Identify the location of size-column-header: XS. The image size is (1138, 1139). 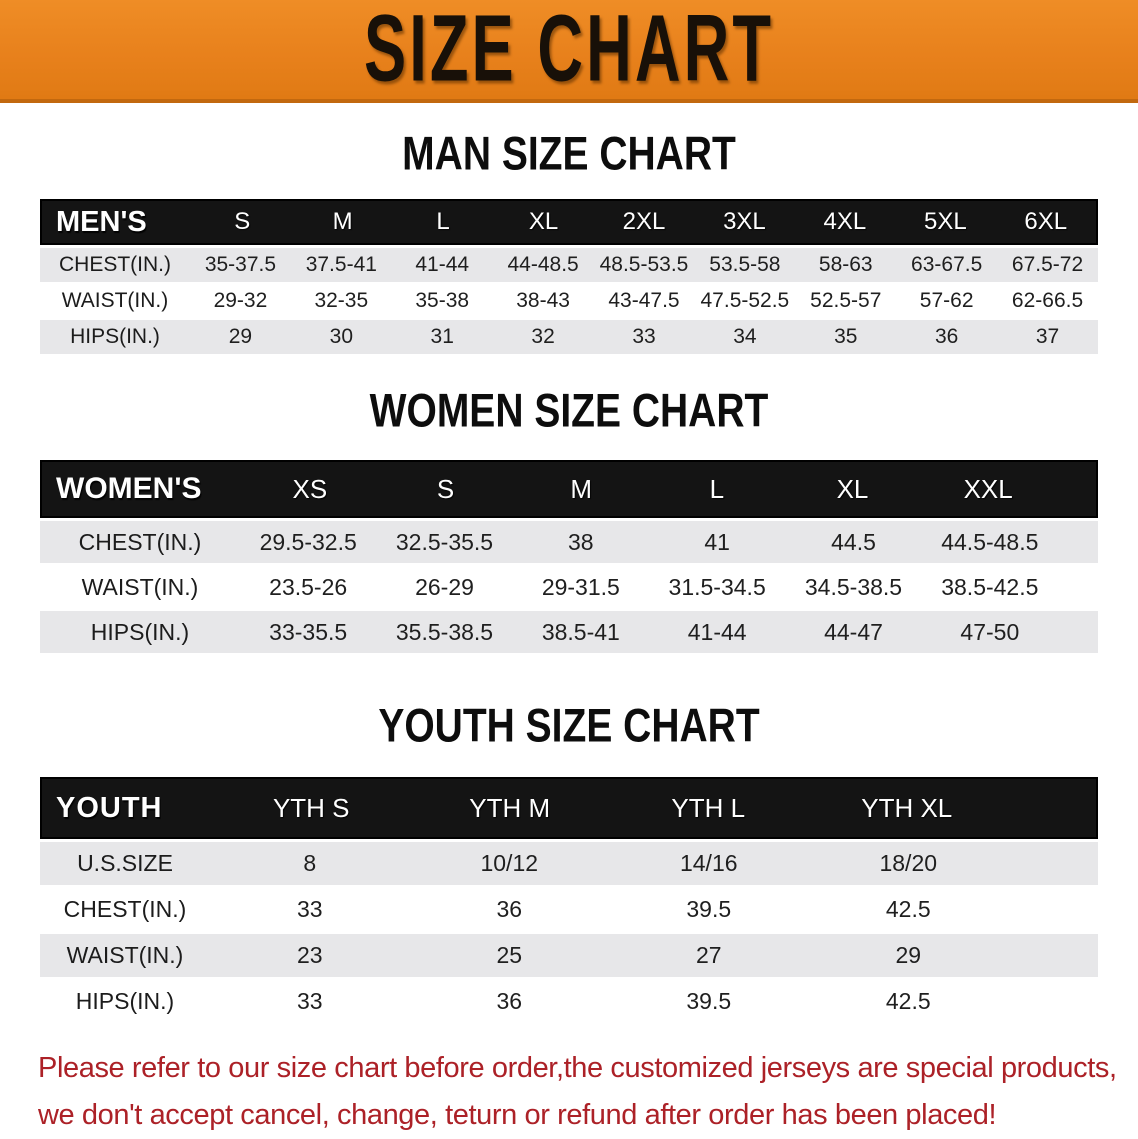
(310, 488).